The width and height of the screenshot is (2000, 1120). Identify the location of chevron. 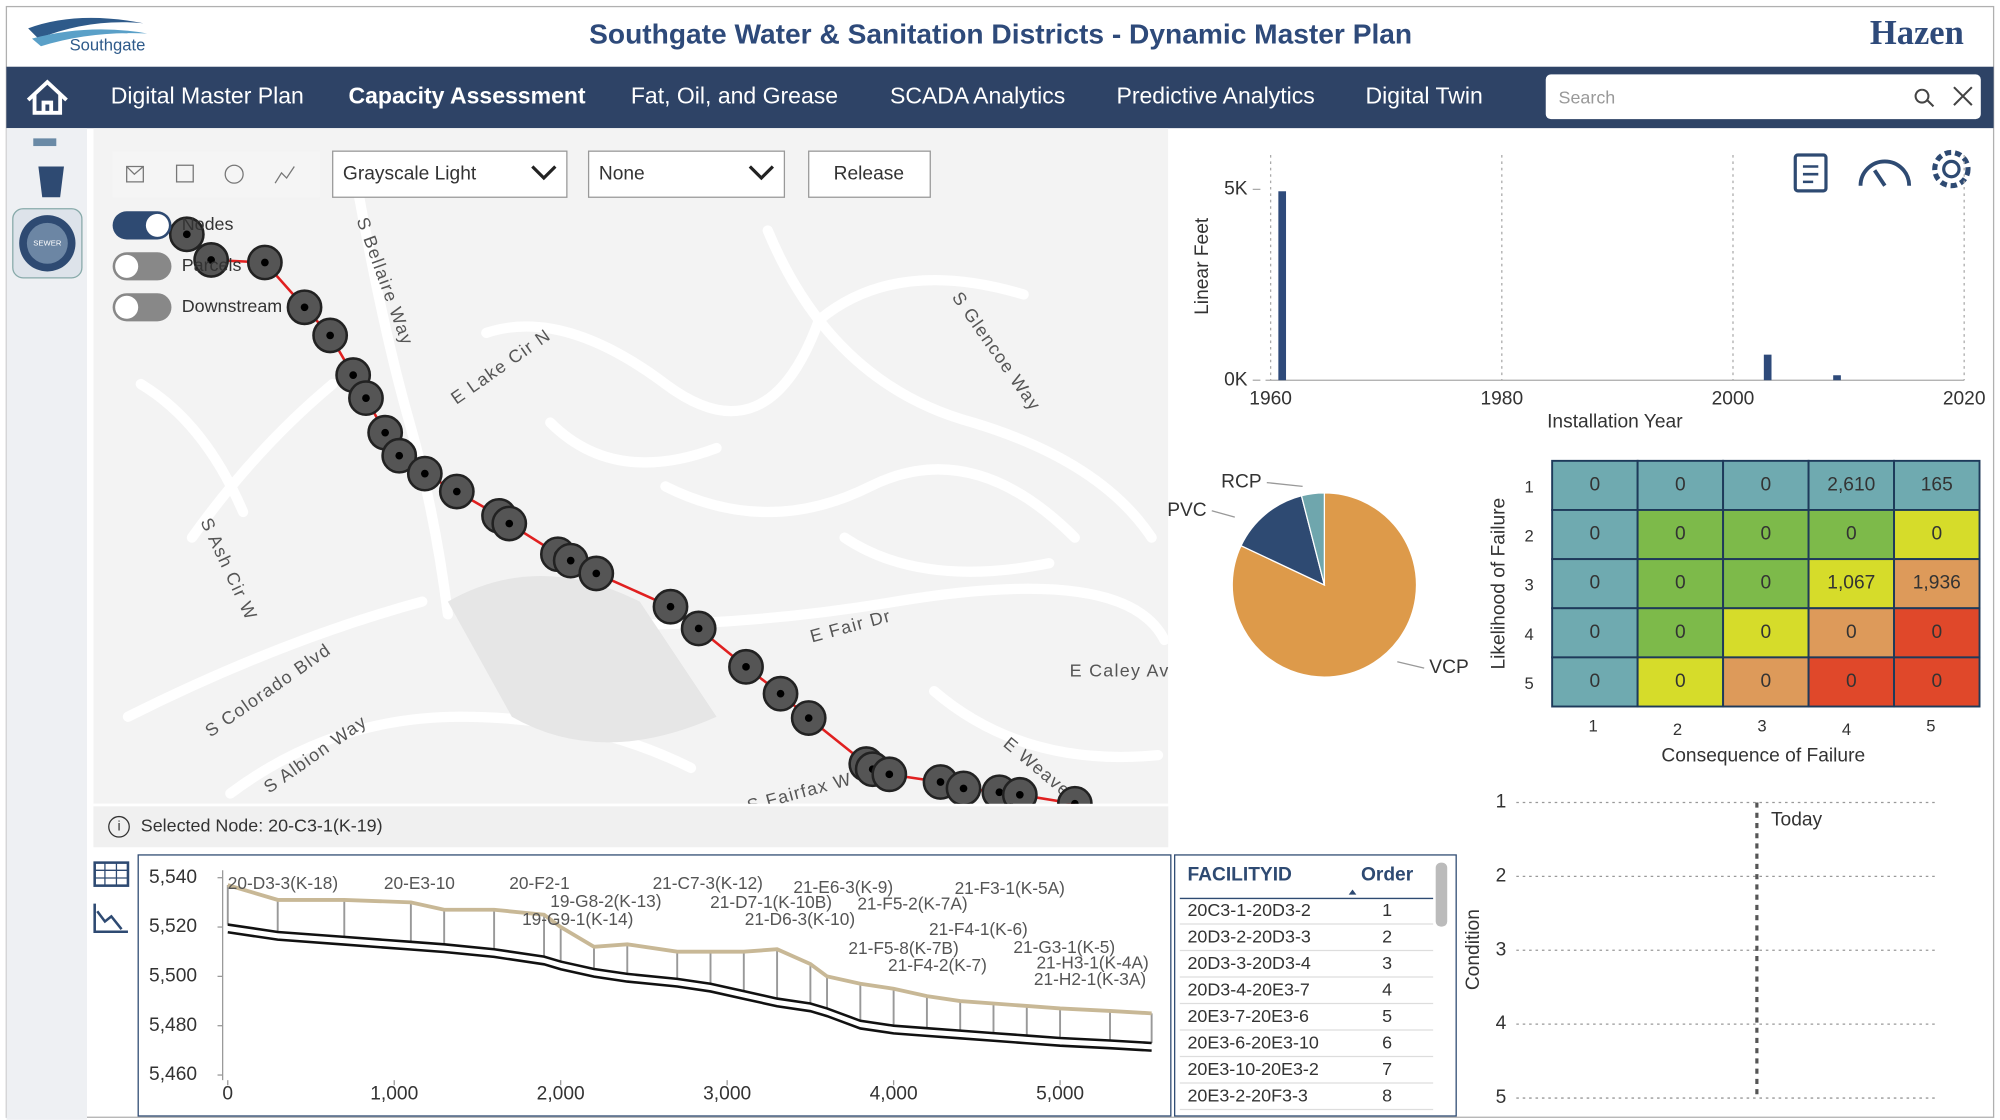
(761, 173).